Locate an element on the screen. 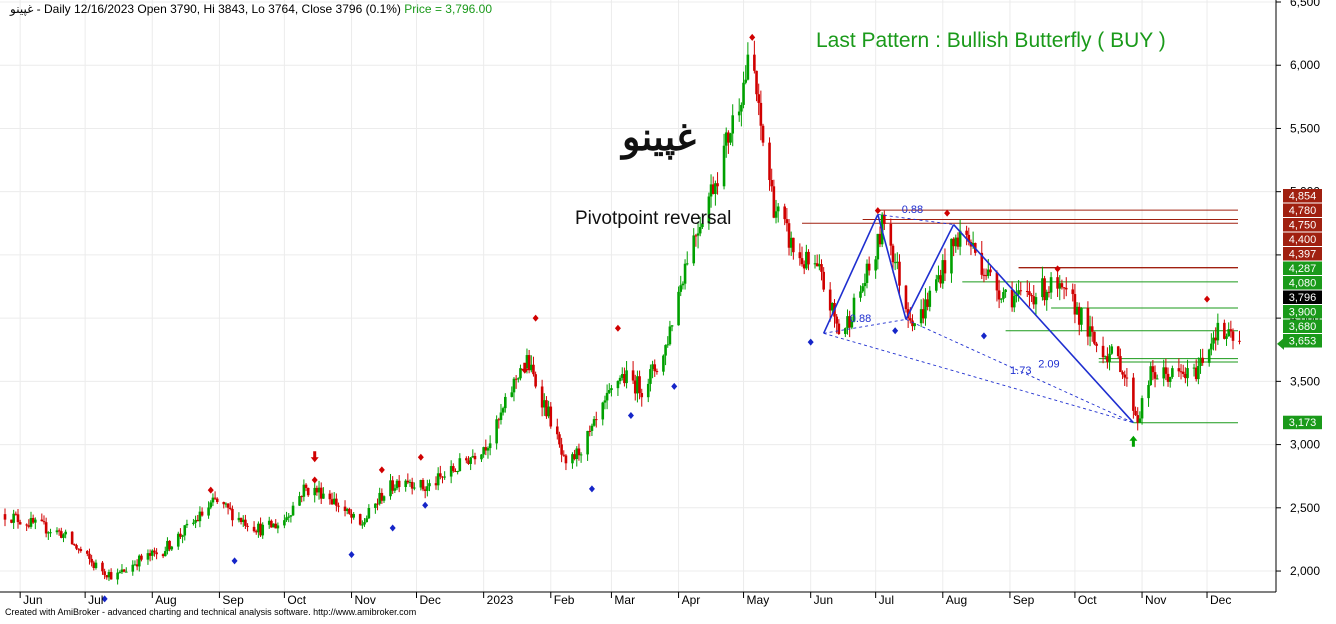 This screenshot has width=1336, height=624. y-tick-label: 5,500 is located at coordinates (1305, 128).